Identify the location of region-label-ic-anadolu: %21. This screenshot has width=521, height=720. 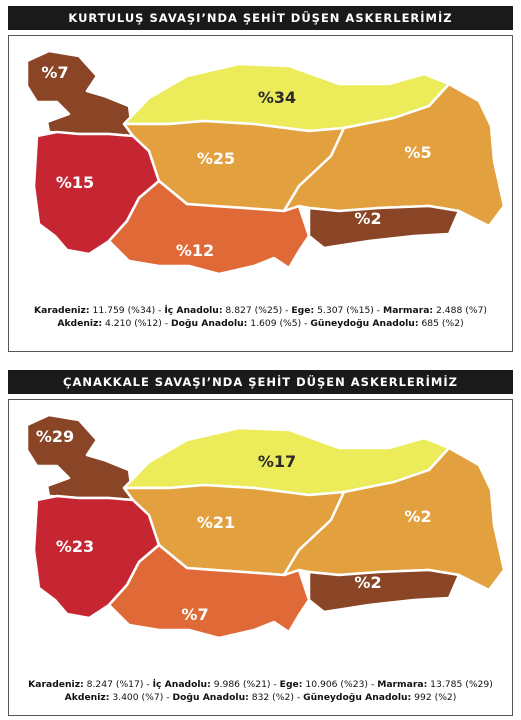
(216, 522).